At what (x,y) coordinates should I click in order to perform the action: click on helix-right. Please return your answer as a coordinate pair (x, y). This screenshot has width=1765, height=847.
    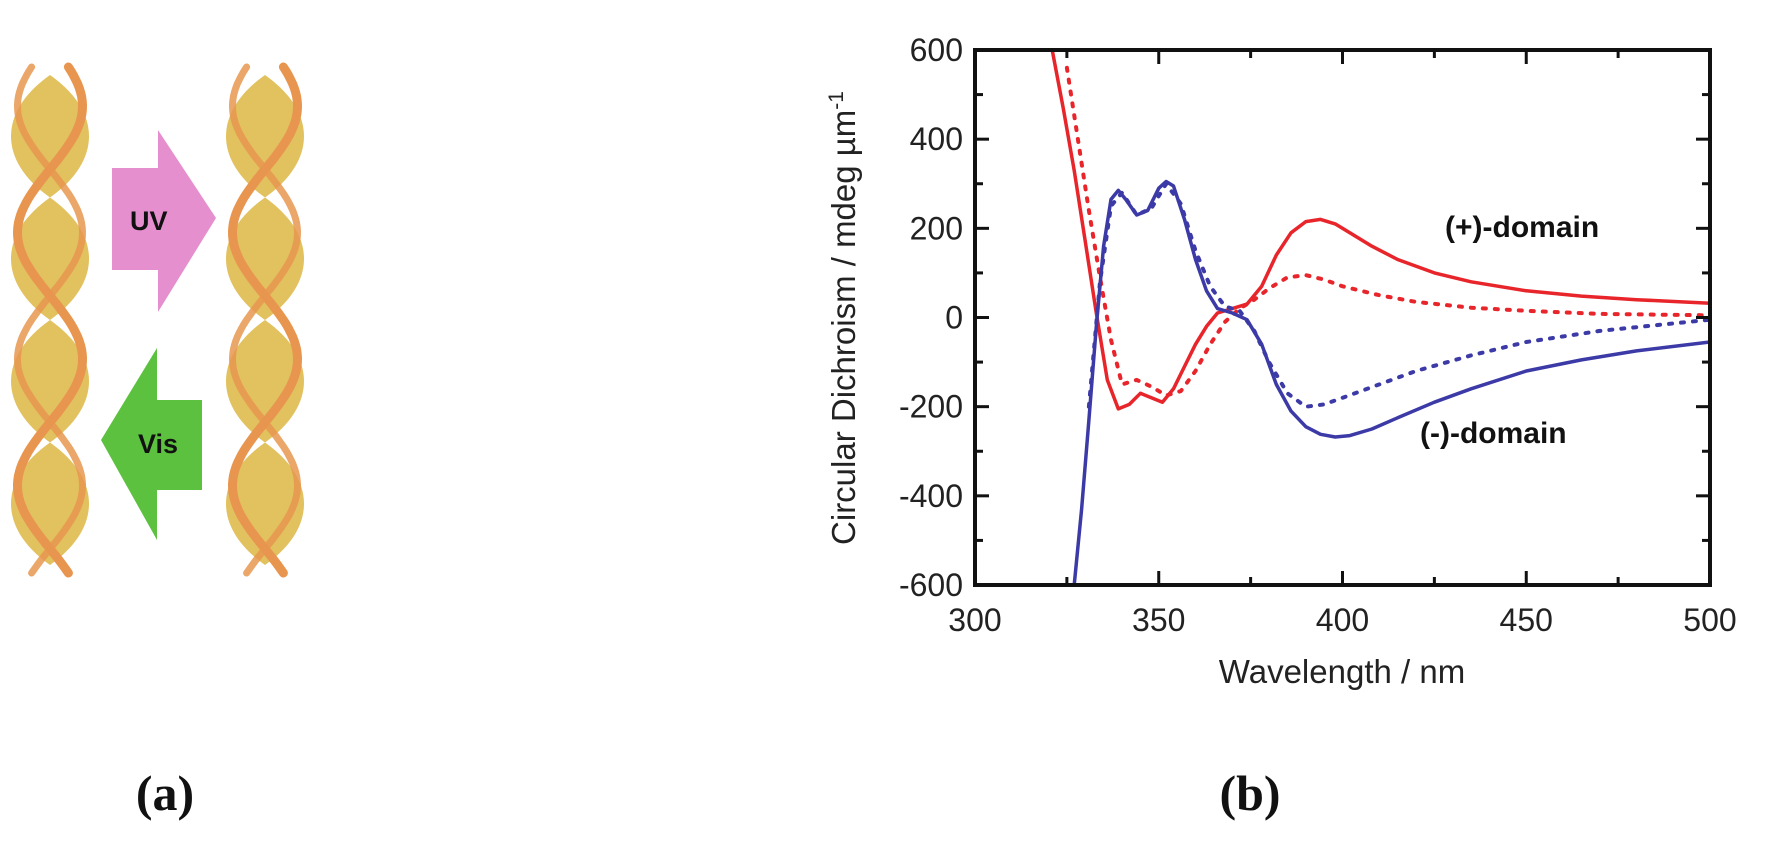
    Looking at the image, I should click on (265, 320).